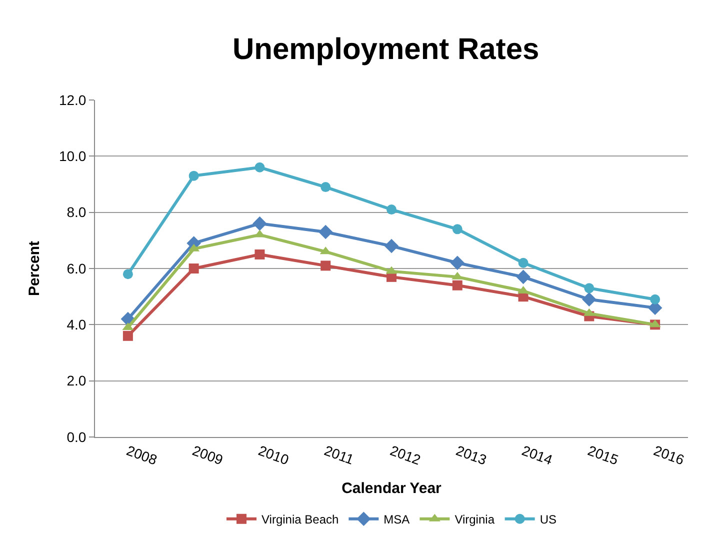 The image size is (728, 546). I want to click on legend-label: Virginia Beach, so click(300, 519).